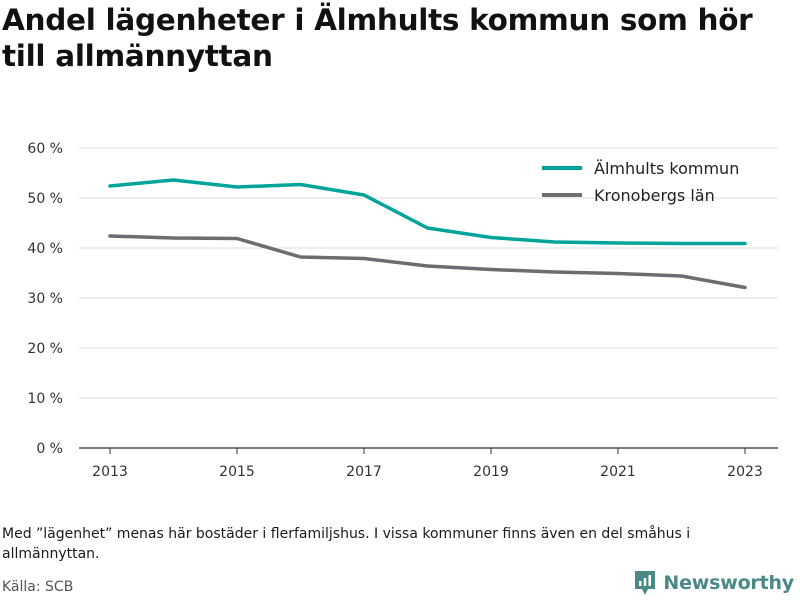 The width and height of the screenshot is (800, 600). Describe the element at coordinates (45, 149) in the screenshot. I see `y-tick-label: 60 %` at that location.